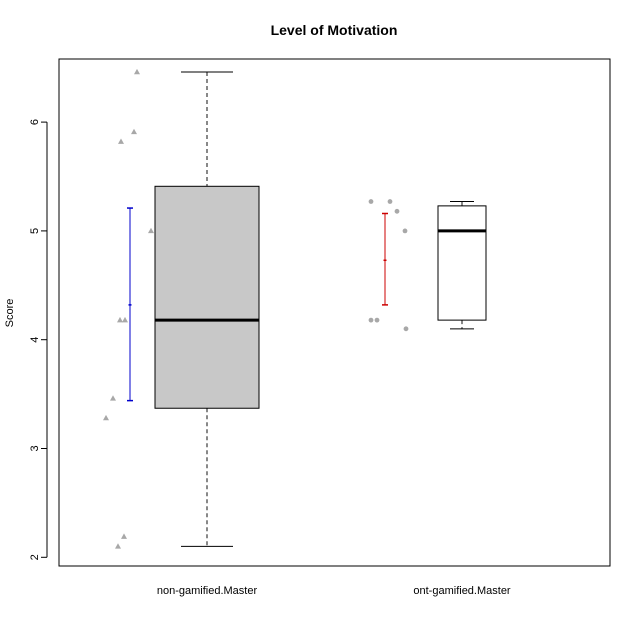 The image size is (640, 640). Describe the element at coordinates (35, 231) in the screenshot. I see `y-tick-label: 5` at that location.